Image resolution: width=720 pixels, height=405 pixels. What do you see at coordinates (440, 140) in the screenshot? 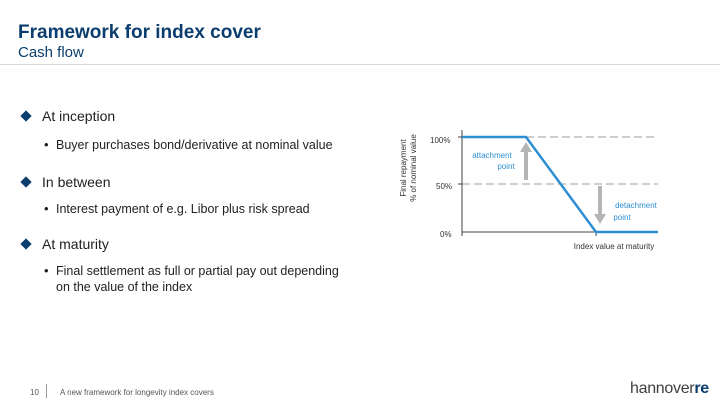
I see `y-tick-100: 100%` at bounding box center [440, 140].